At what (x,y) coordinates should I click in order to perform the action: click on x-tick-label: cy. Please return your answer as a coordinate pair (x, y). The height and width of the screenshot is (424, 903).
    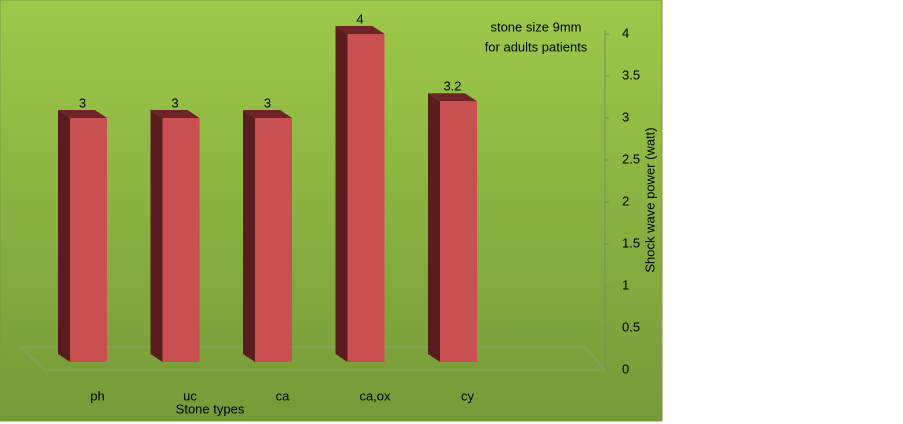
    Looking at the image, I should click on (468, 395).